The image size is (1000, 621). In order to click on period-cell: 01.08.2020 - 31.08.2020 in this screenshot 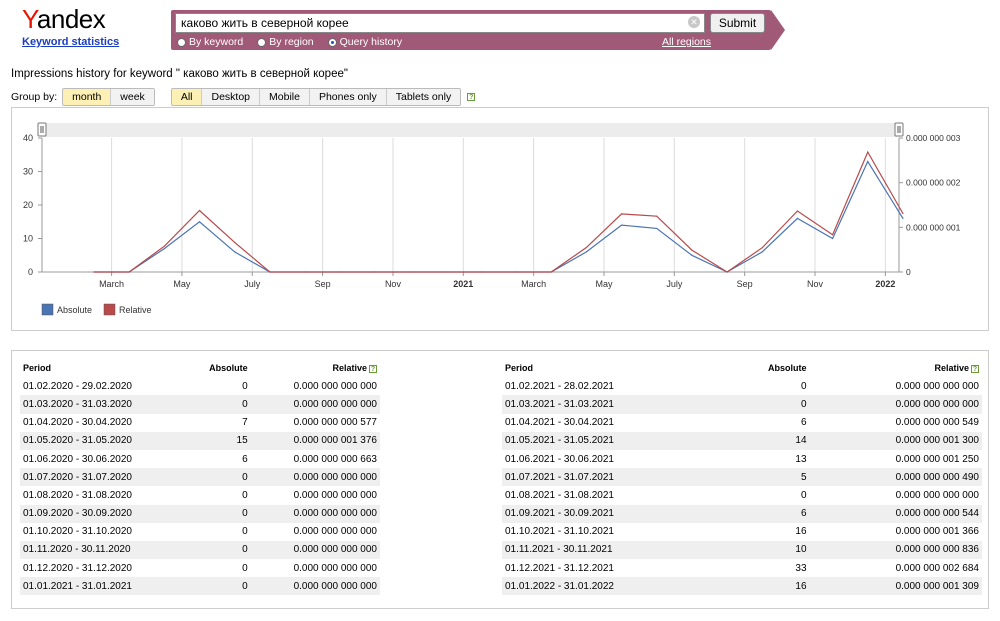, I will do `click(77, 495)`.